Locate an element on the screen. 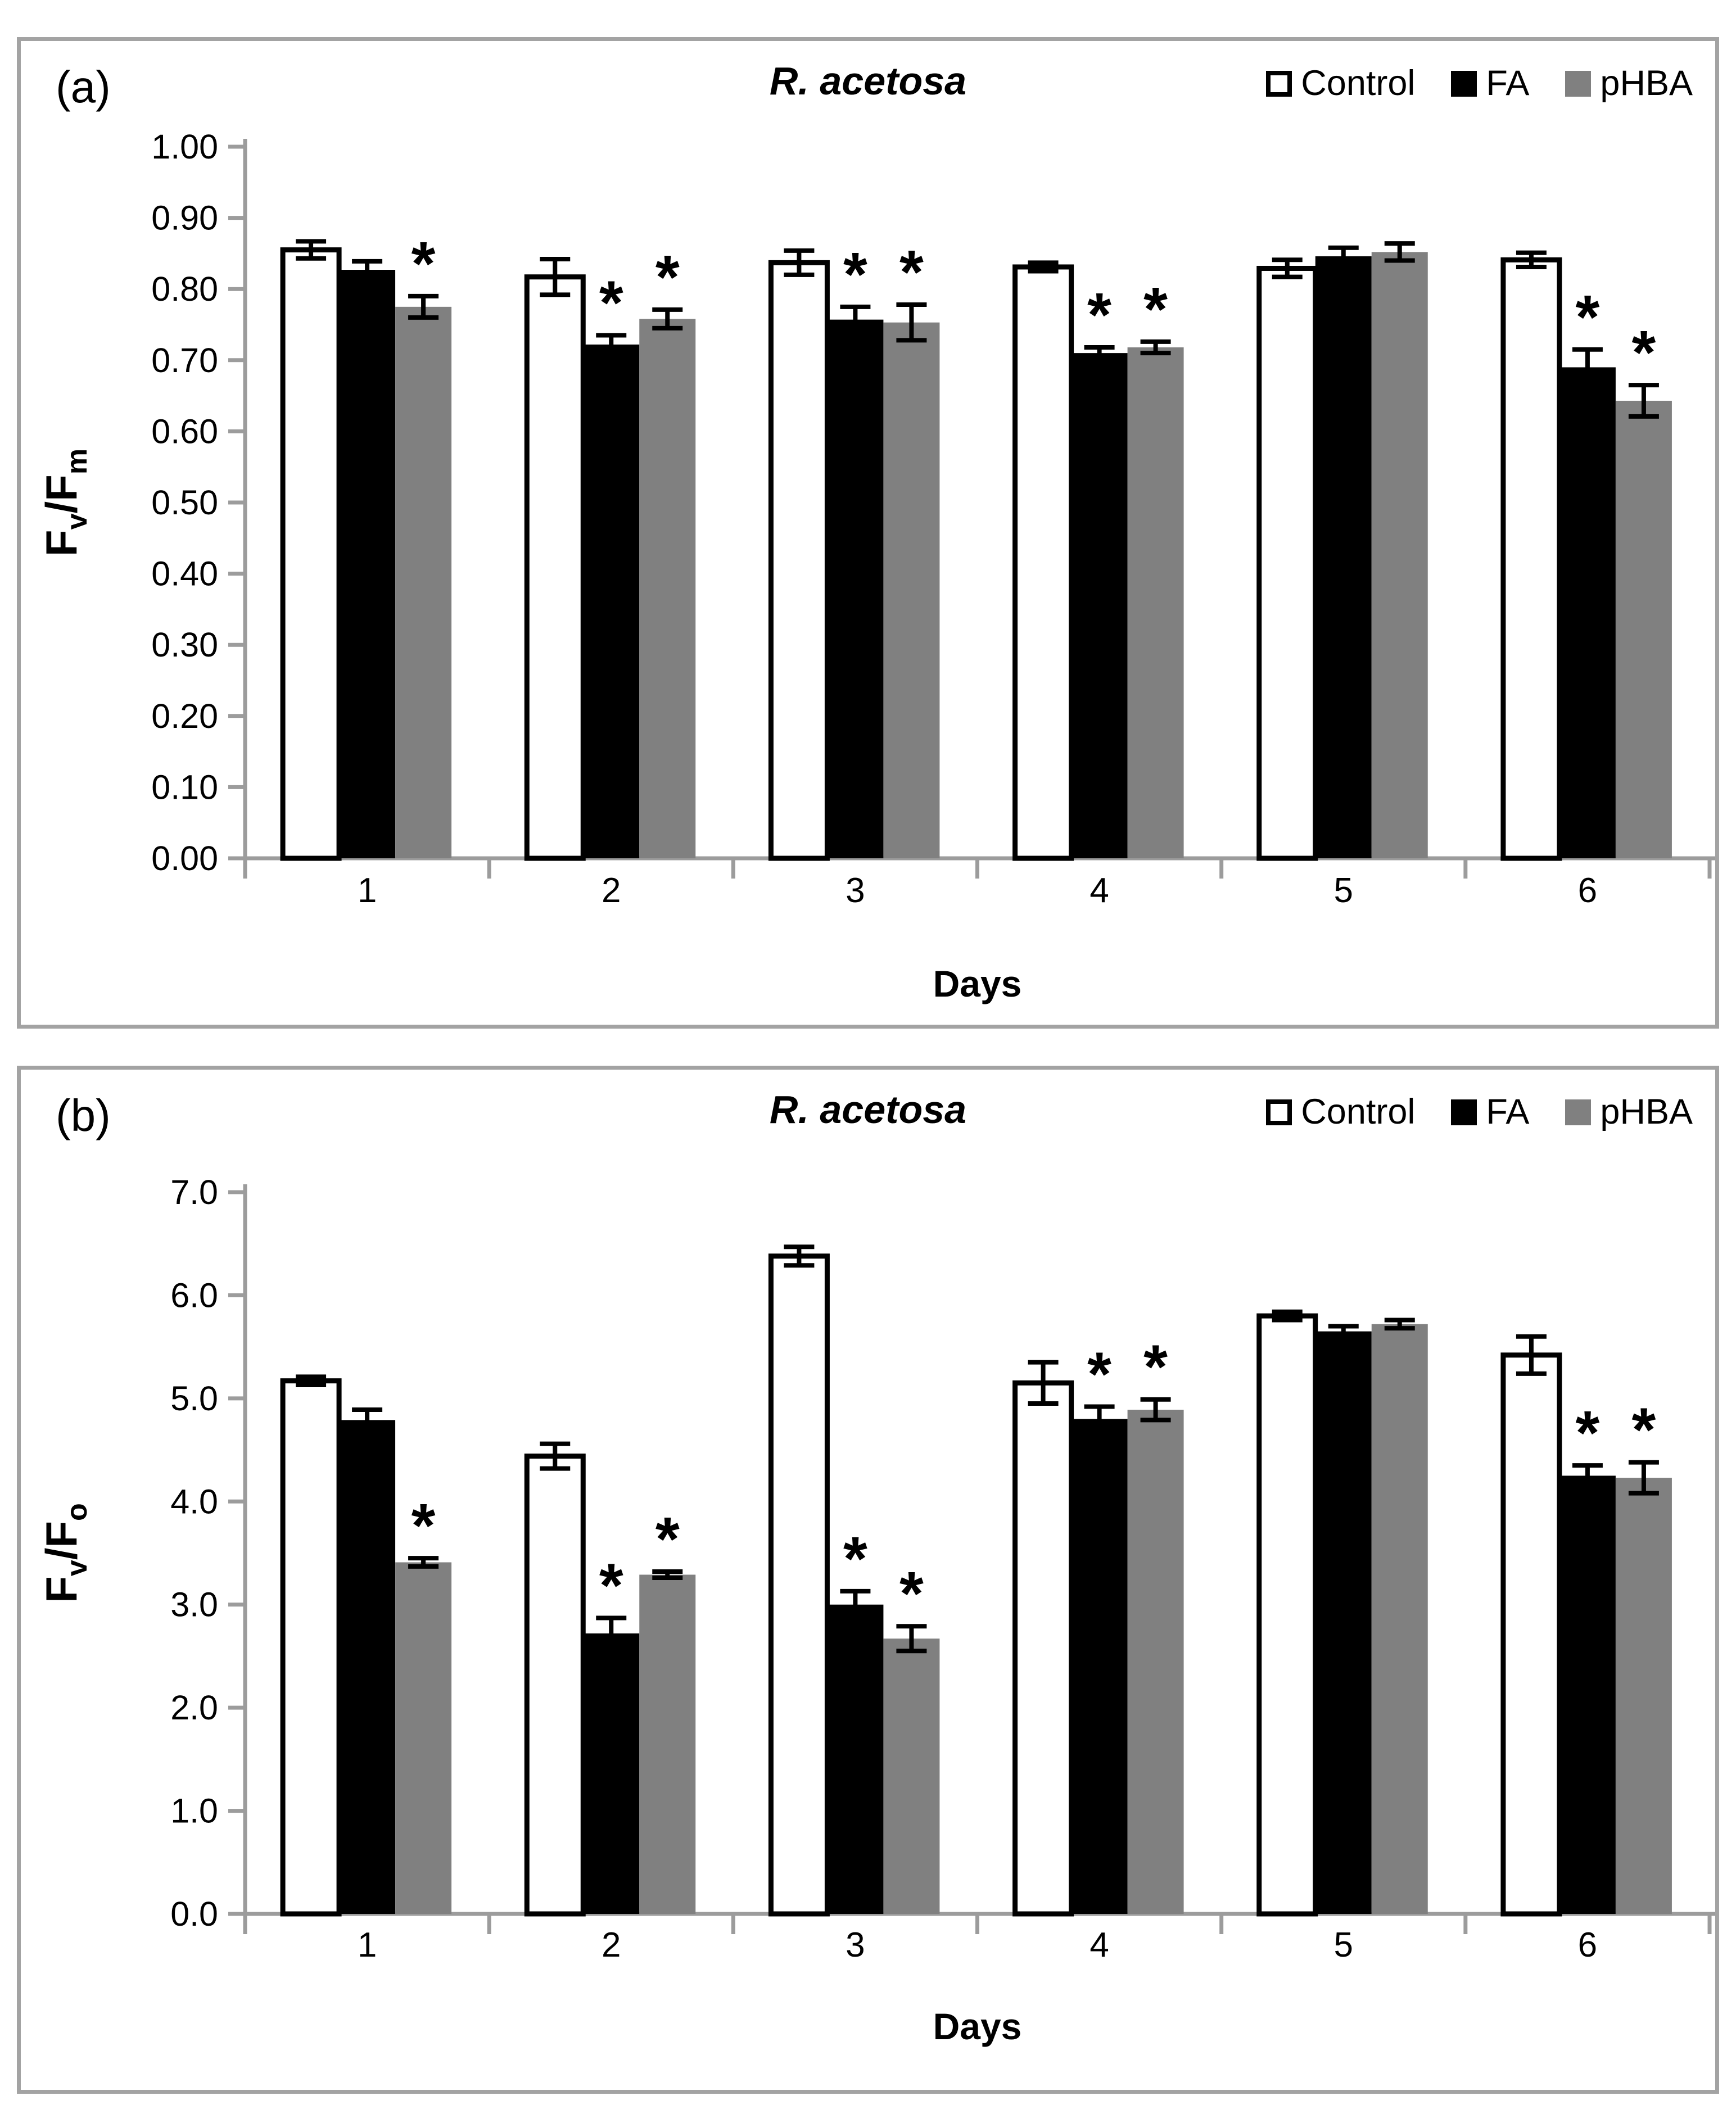 The width and height of the screenshot is (1736, 2105). y-tick-label: 0.0 is located at coordinates (194, 1914).